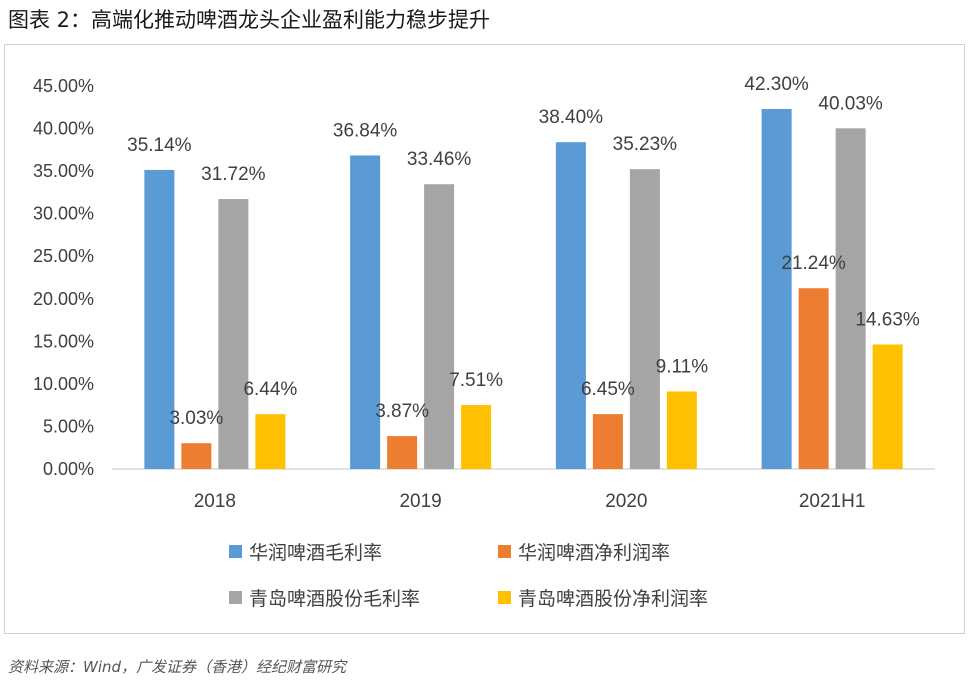  Describe the element at coordinates (63, 384) in the screenshot. I see `y-tick-label: 10.00%` at that location.